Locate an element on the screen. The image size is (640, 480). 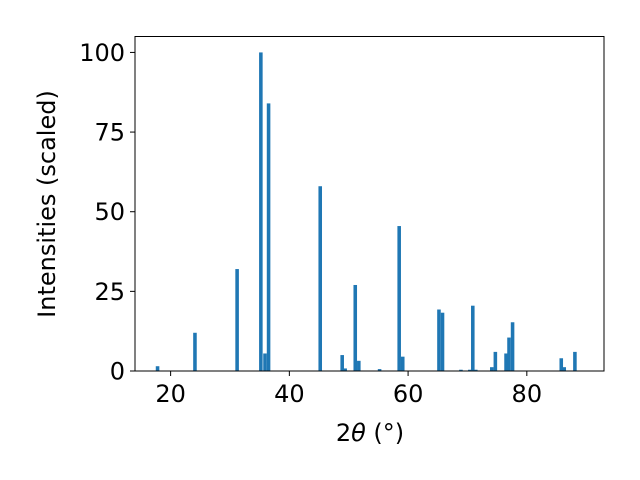
y-tick-label: 75 is located at coordinates (109, 133).